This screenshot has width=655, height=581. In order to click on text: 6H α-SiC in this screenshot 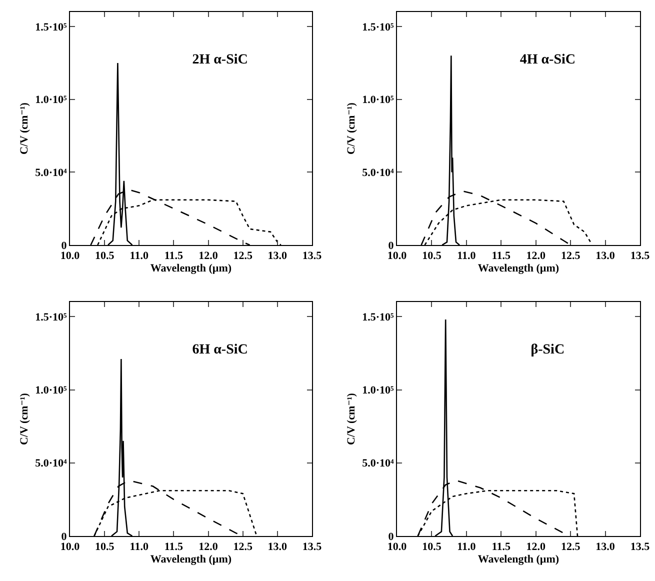, I will do `click(220, 350)`.